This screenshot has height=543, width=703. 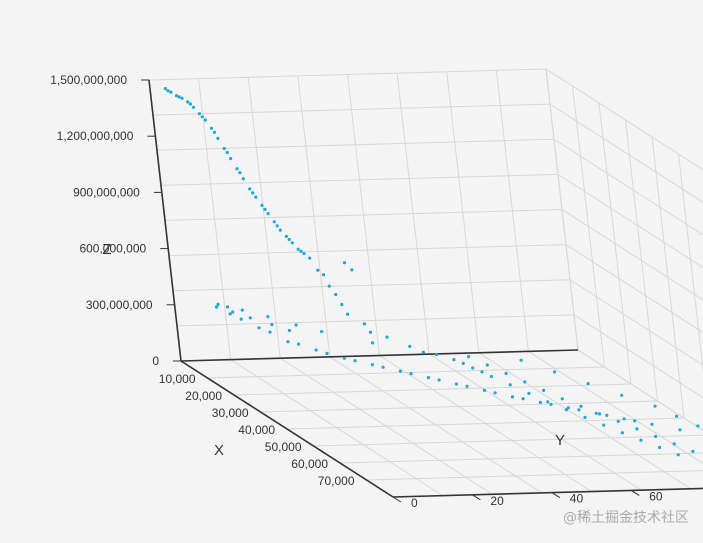 What do you see at coordinates (414, 503) in the screenshot?
I see `y-tick-label: 0` at bounding box center [414, 503].